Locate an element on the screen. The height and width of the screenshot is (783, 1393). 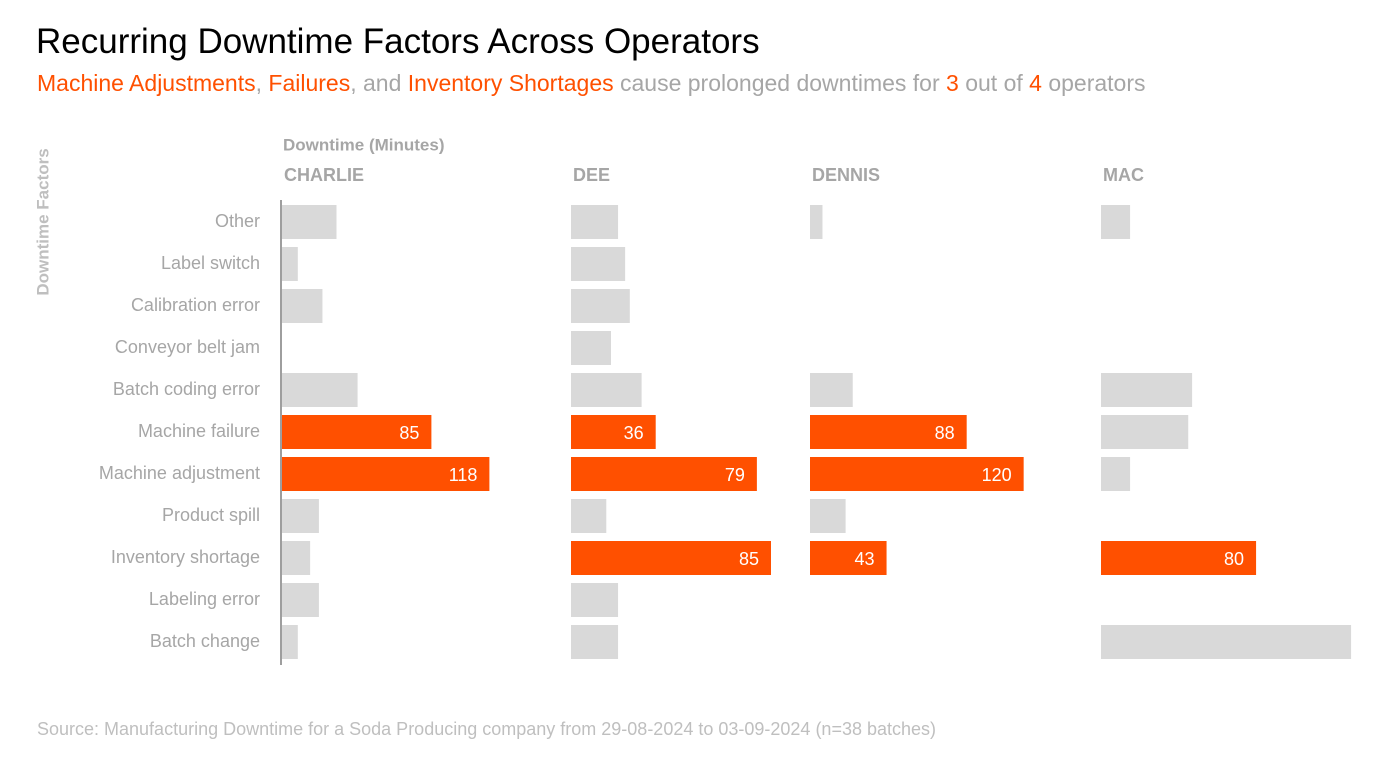
y-tick-label: Machine adjustment is located at coordinates (179, 473).